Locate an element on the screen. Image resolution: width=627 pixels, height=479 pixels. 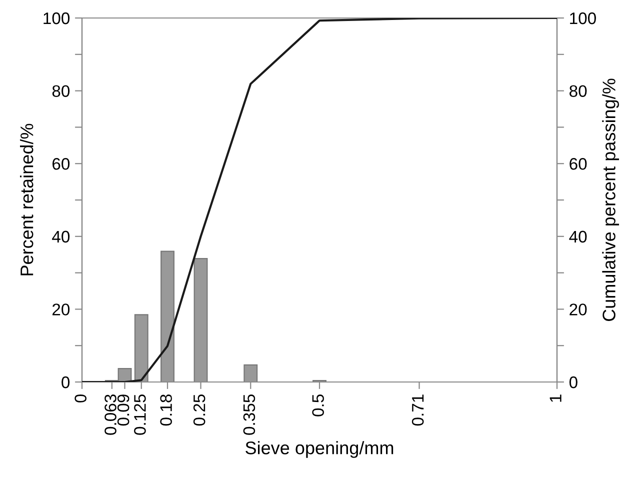
x-tick-label: 0.125 is located at coordinates (140, 414).